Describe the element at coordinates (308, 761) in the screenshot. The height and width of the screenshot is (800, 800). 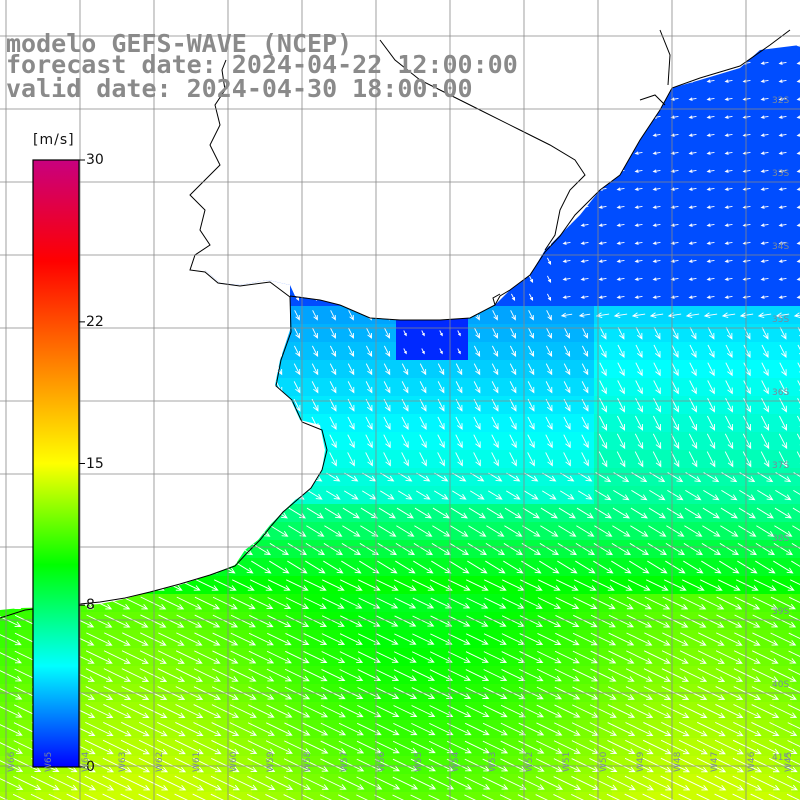
I see `lon-label: W58` at that location.